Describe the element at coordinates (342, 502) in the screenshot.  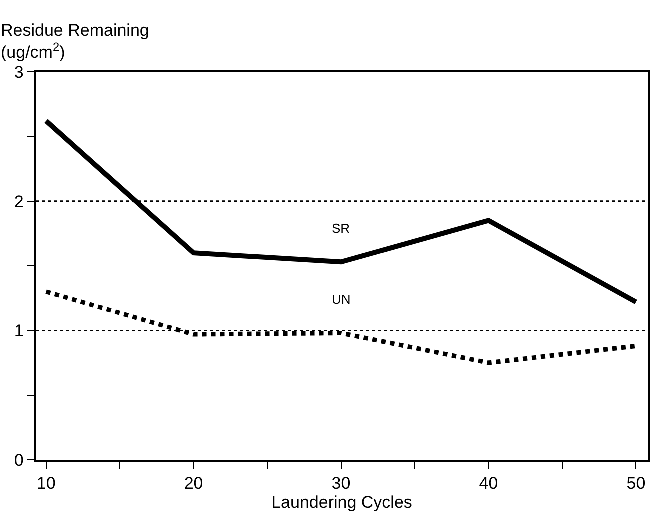
I see `x-axis-title: Laundering Cycles` at that location.